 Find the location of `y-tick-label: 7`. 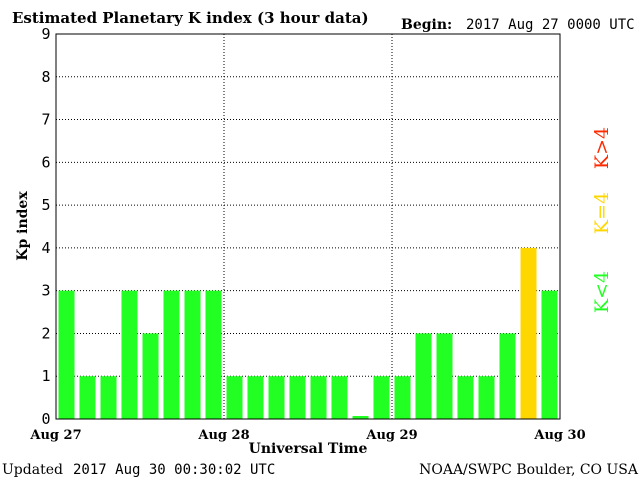

y-tick-label: 7 is located at coordinates (45, 120).